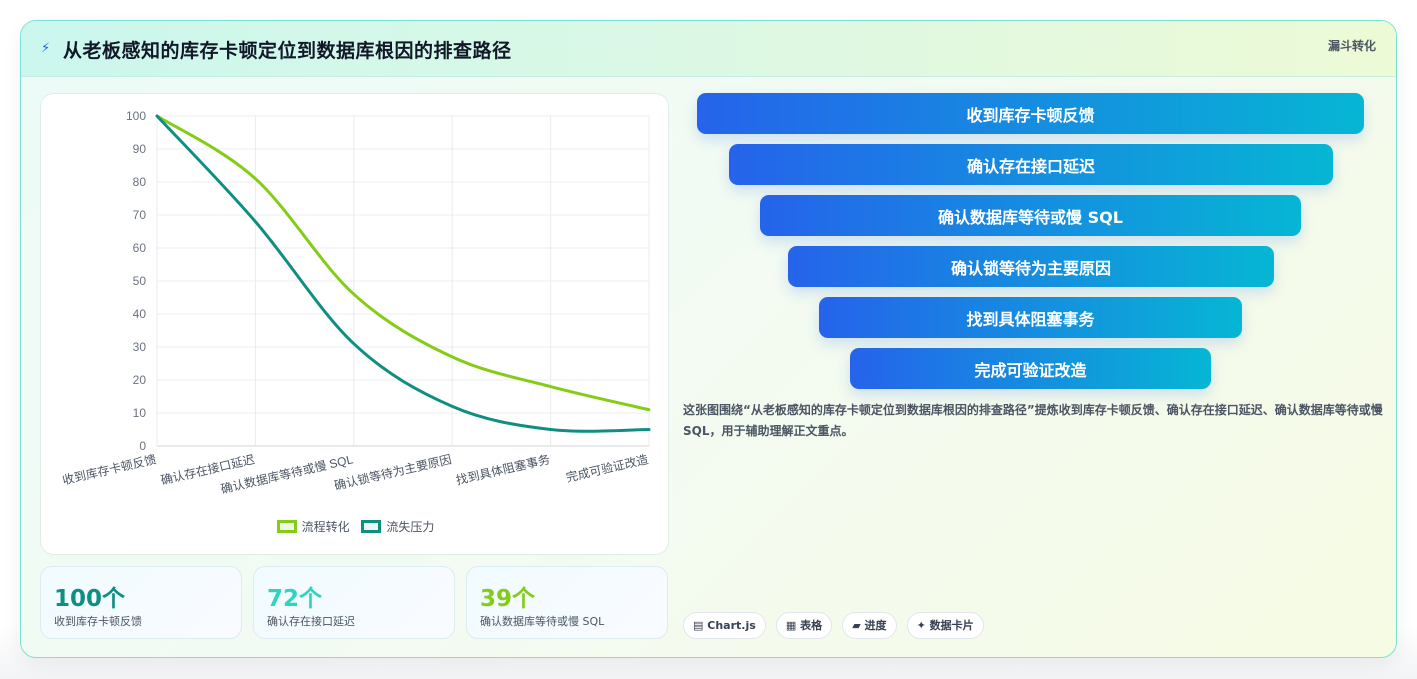 This screenshot has height=679, width=1417. I want to click on chart-icon: ▤, so click(698, 625).